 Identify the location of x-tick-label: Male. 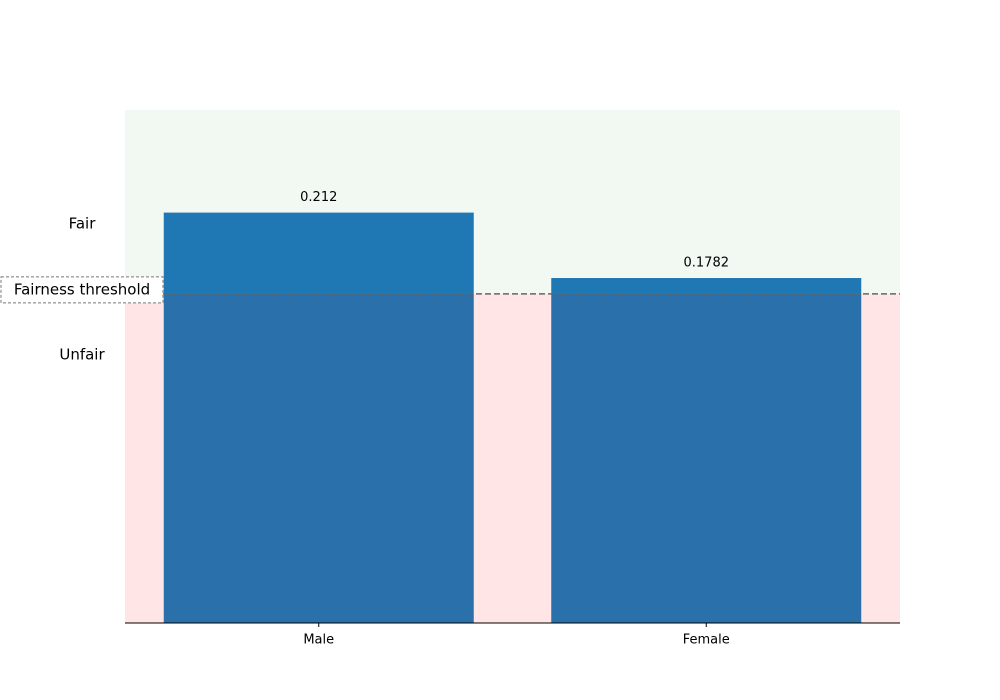
(318, 640).